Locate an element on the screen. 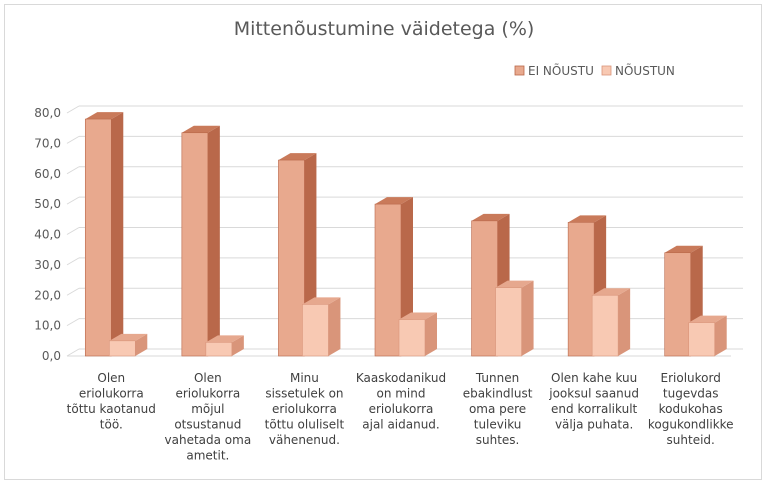 The width and height of the screenshot is (768, 486). legend-label: NÕUSTUN is located at coordinates (645, 70).